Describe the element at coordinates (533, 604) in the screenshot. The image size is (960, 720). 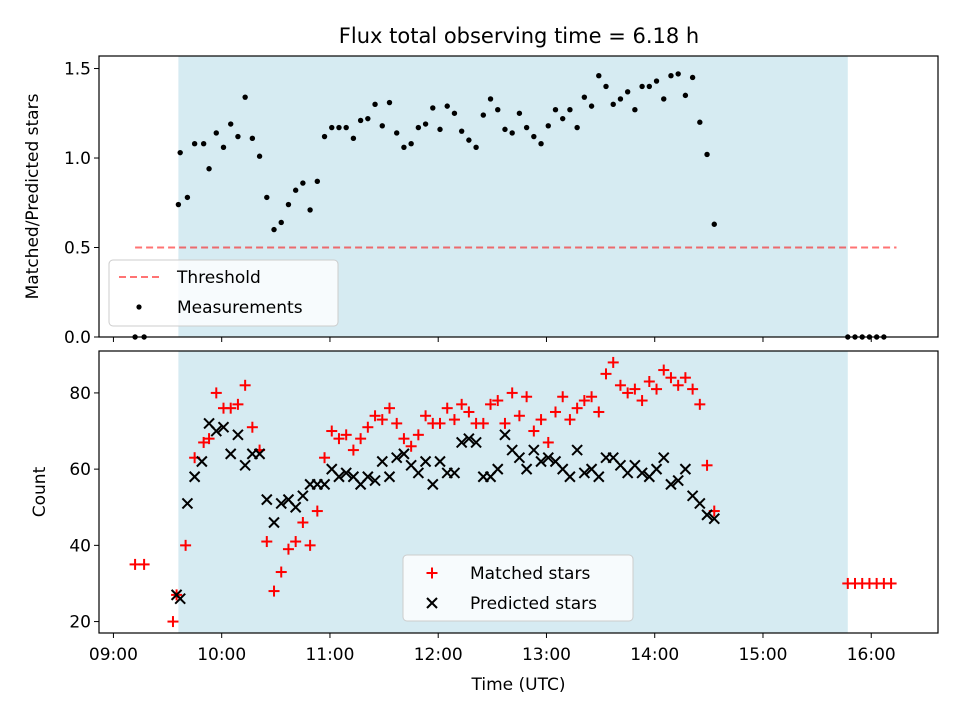
I see `legend-predicted-label: Predicted stars` at that location.